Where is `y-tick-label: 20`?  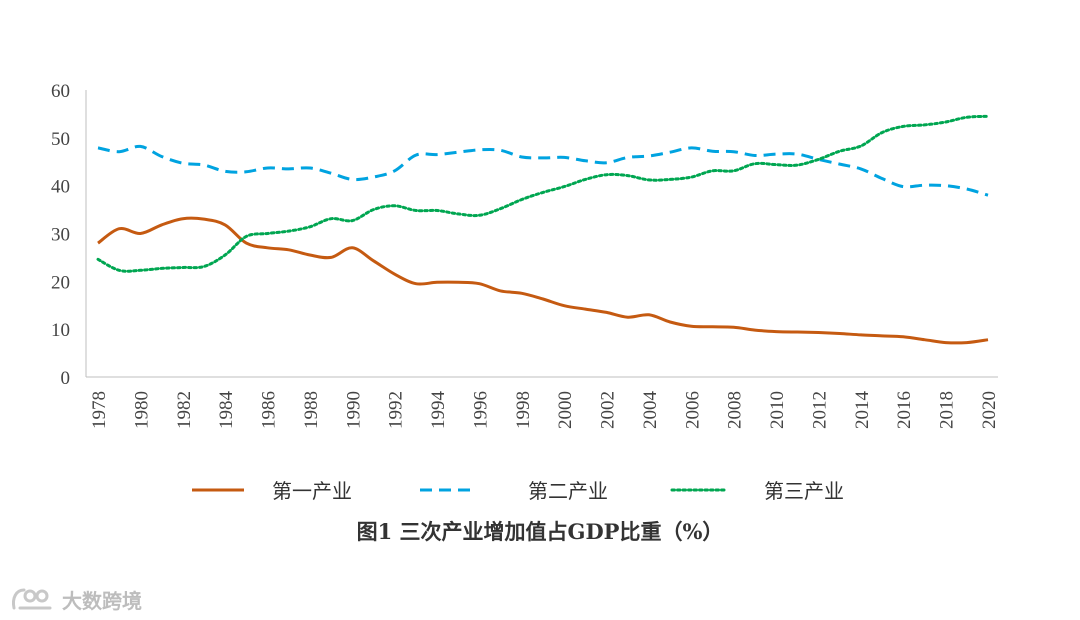 y-tick-label: 20 is located at coordinates (60, 282).